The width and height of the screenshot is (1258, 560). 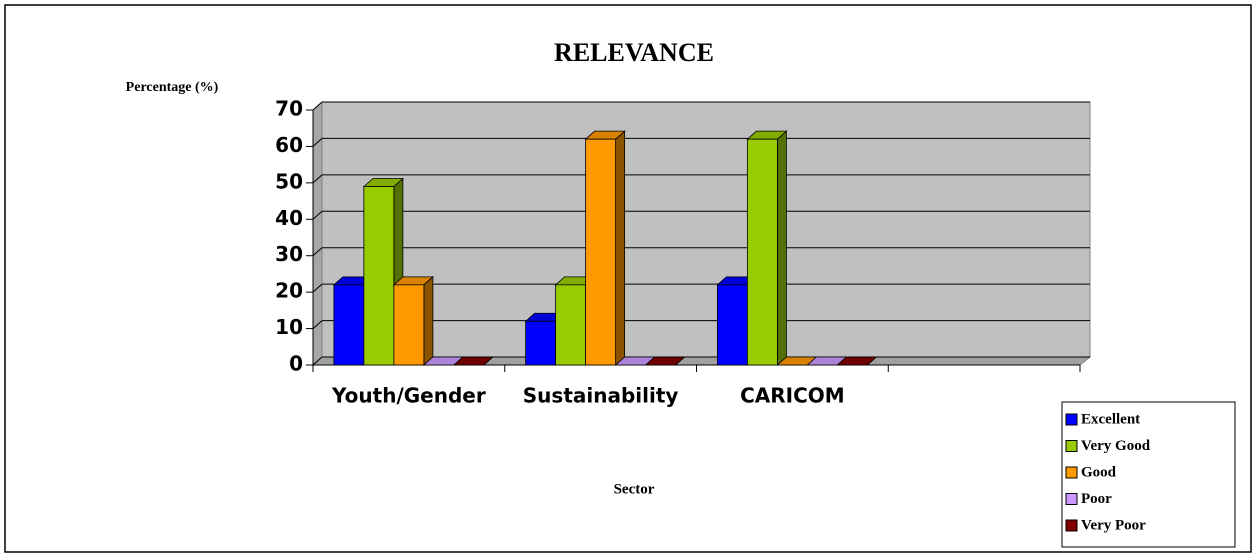 I want to click on y-tick-label: 10, so click(x=289, y=327).